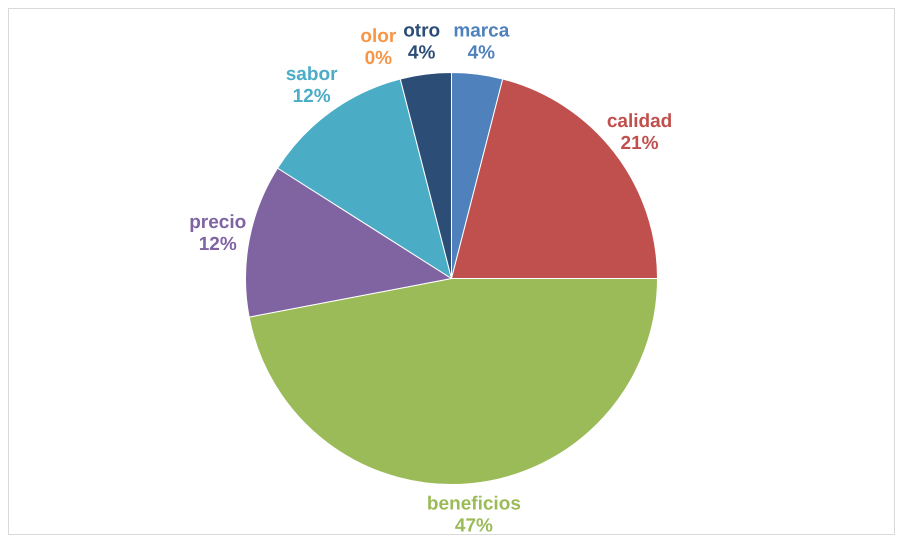 The width and height of the screenshot is (903, 543). What do you see at coordinates (481, 31) in the screenshot?
I see `slice-label: marca` at bounding box center [481, 31].